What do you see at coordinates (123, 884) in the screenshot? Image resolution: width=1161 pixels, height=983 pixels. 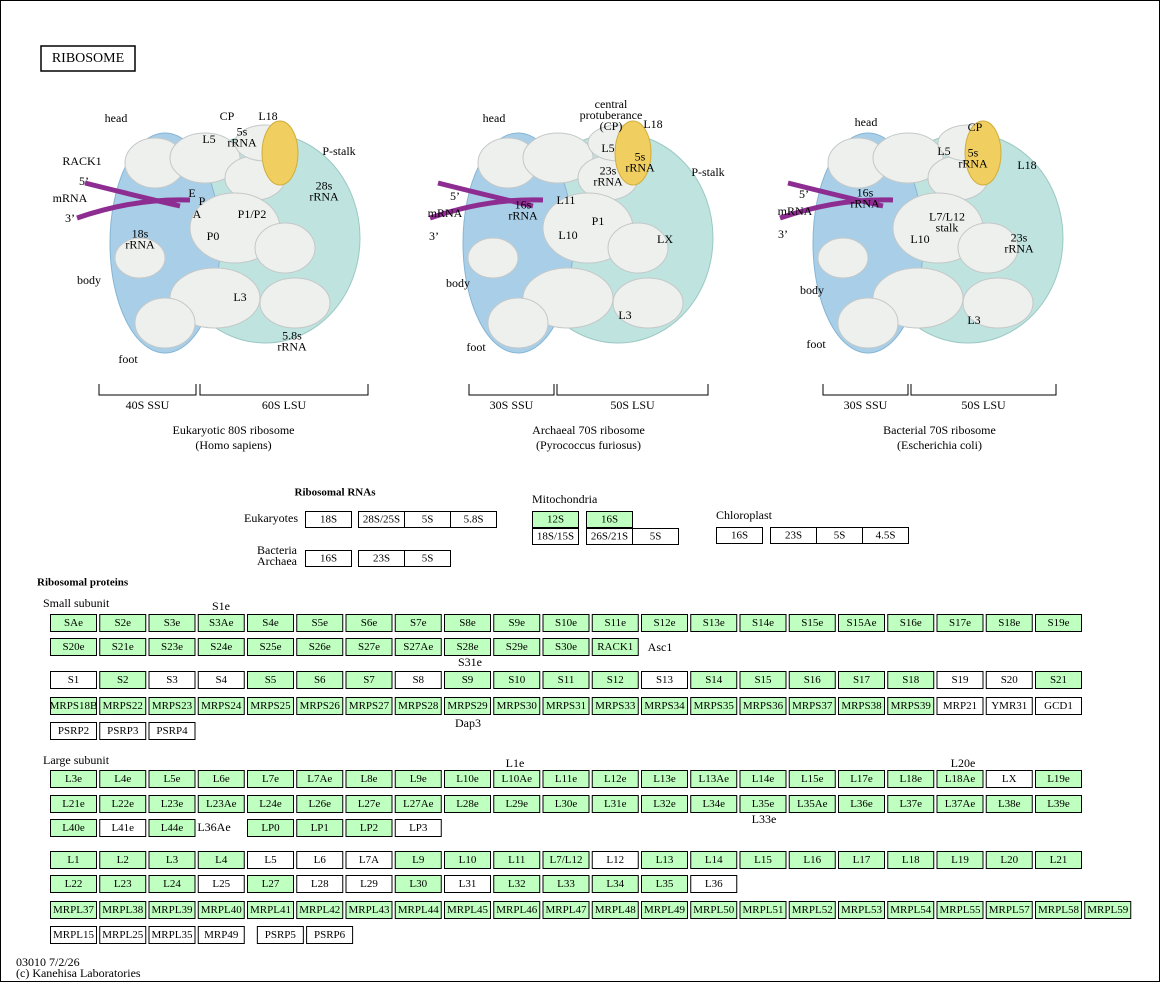 I see `gene-label: L23` at bounding box center [123, 884].